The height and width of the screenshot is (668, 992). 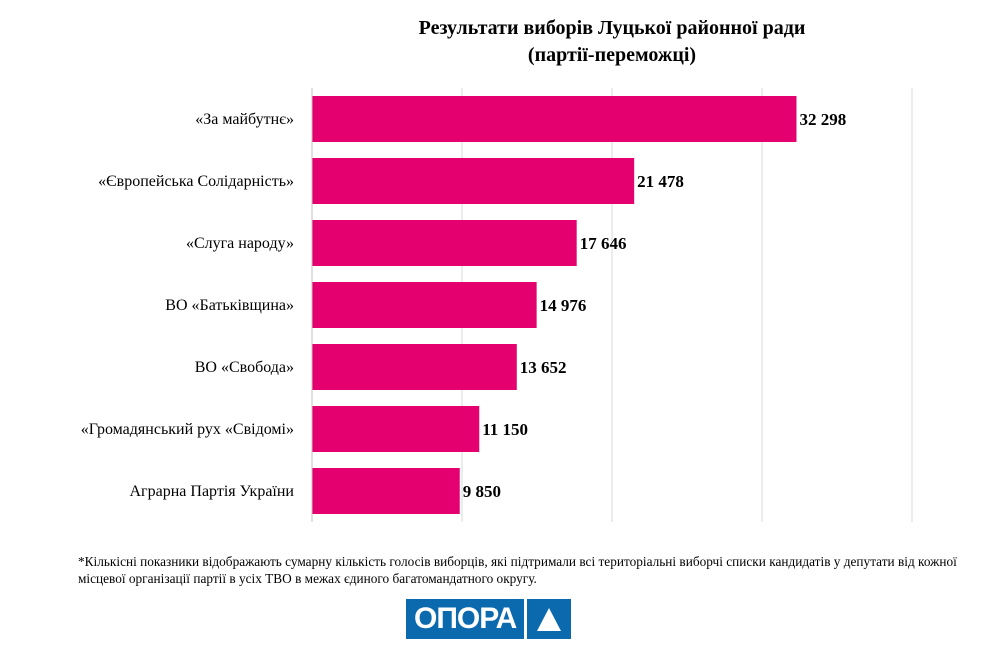 I want to click on opora-logo: ОПОРА, so click(x=489, y=619).